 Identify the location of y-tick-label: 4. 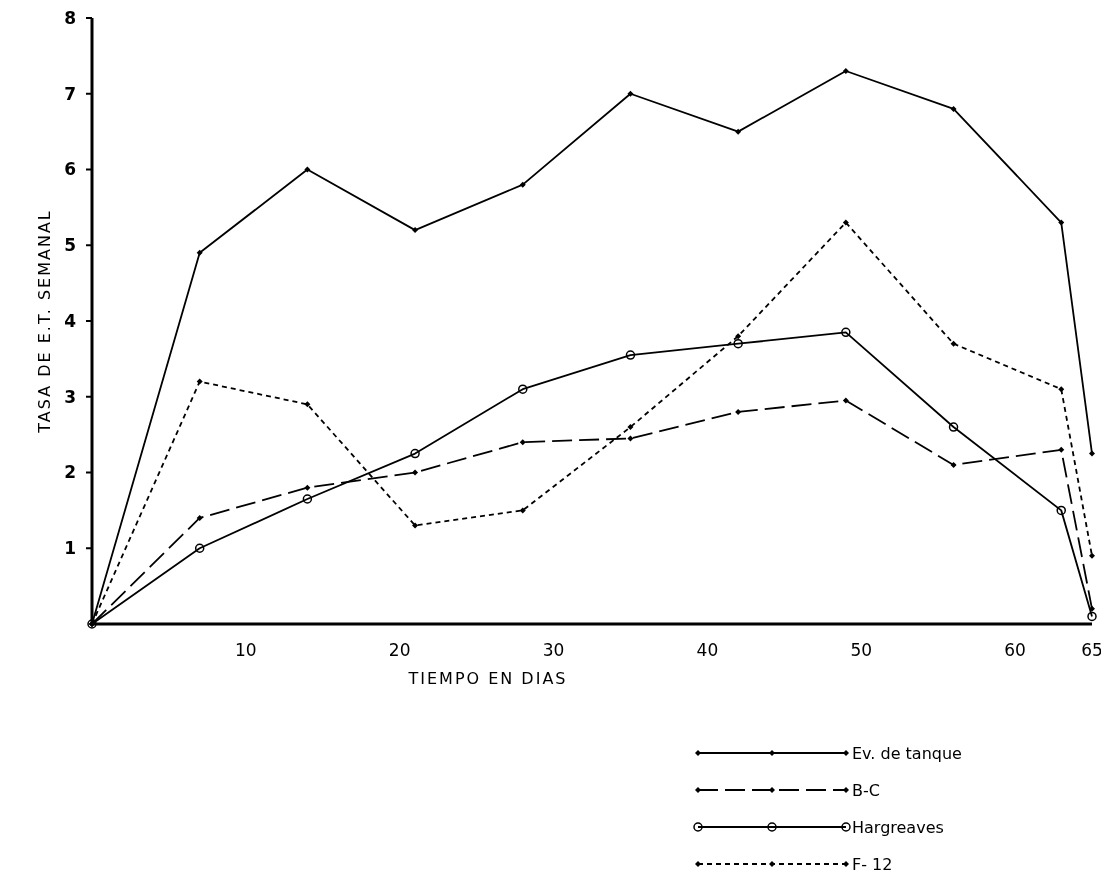
(70, 320).